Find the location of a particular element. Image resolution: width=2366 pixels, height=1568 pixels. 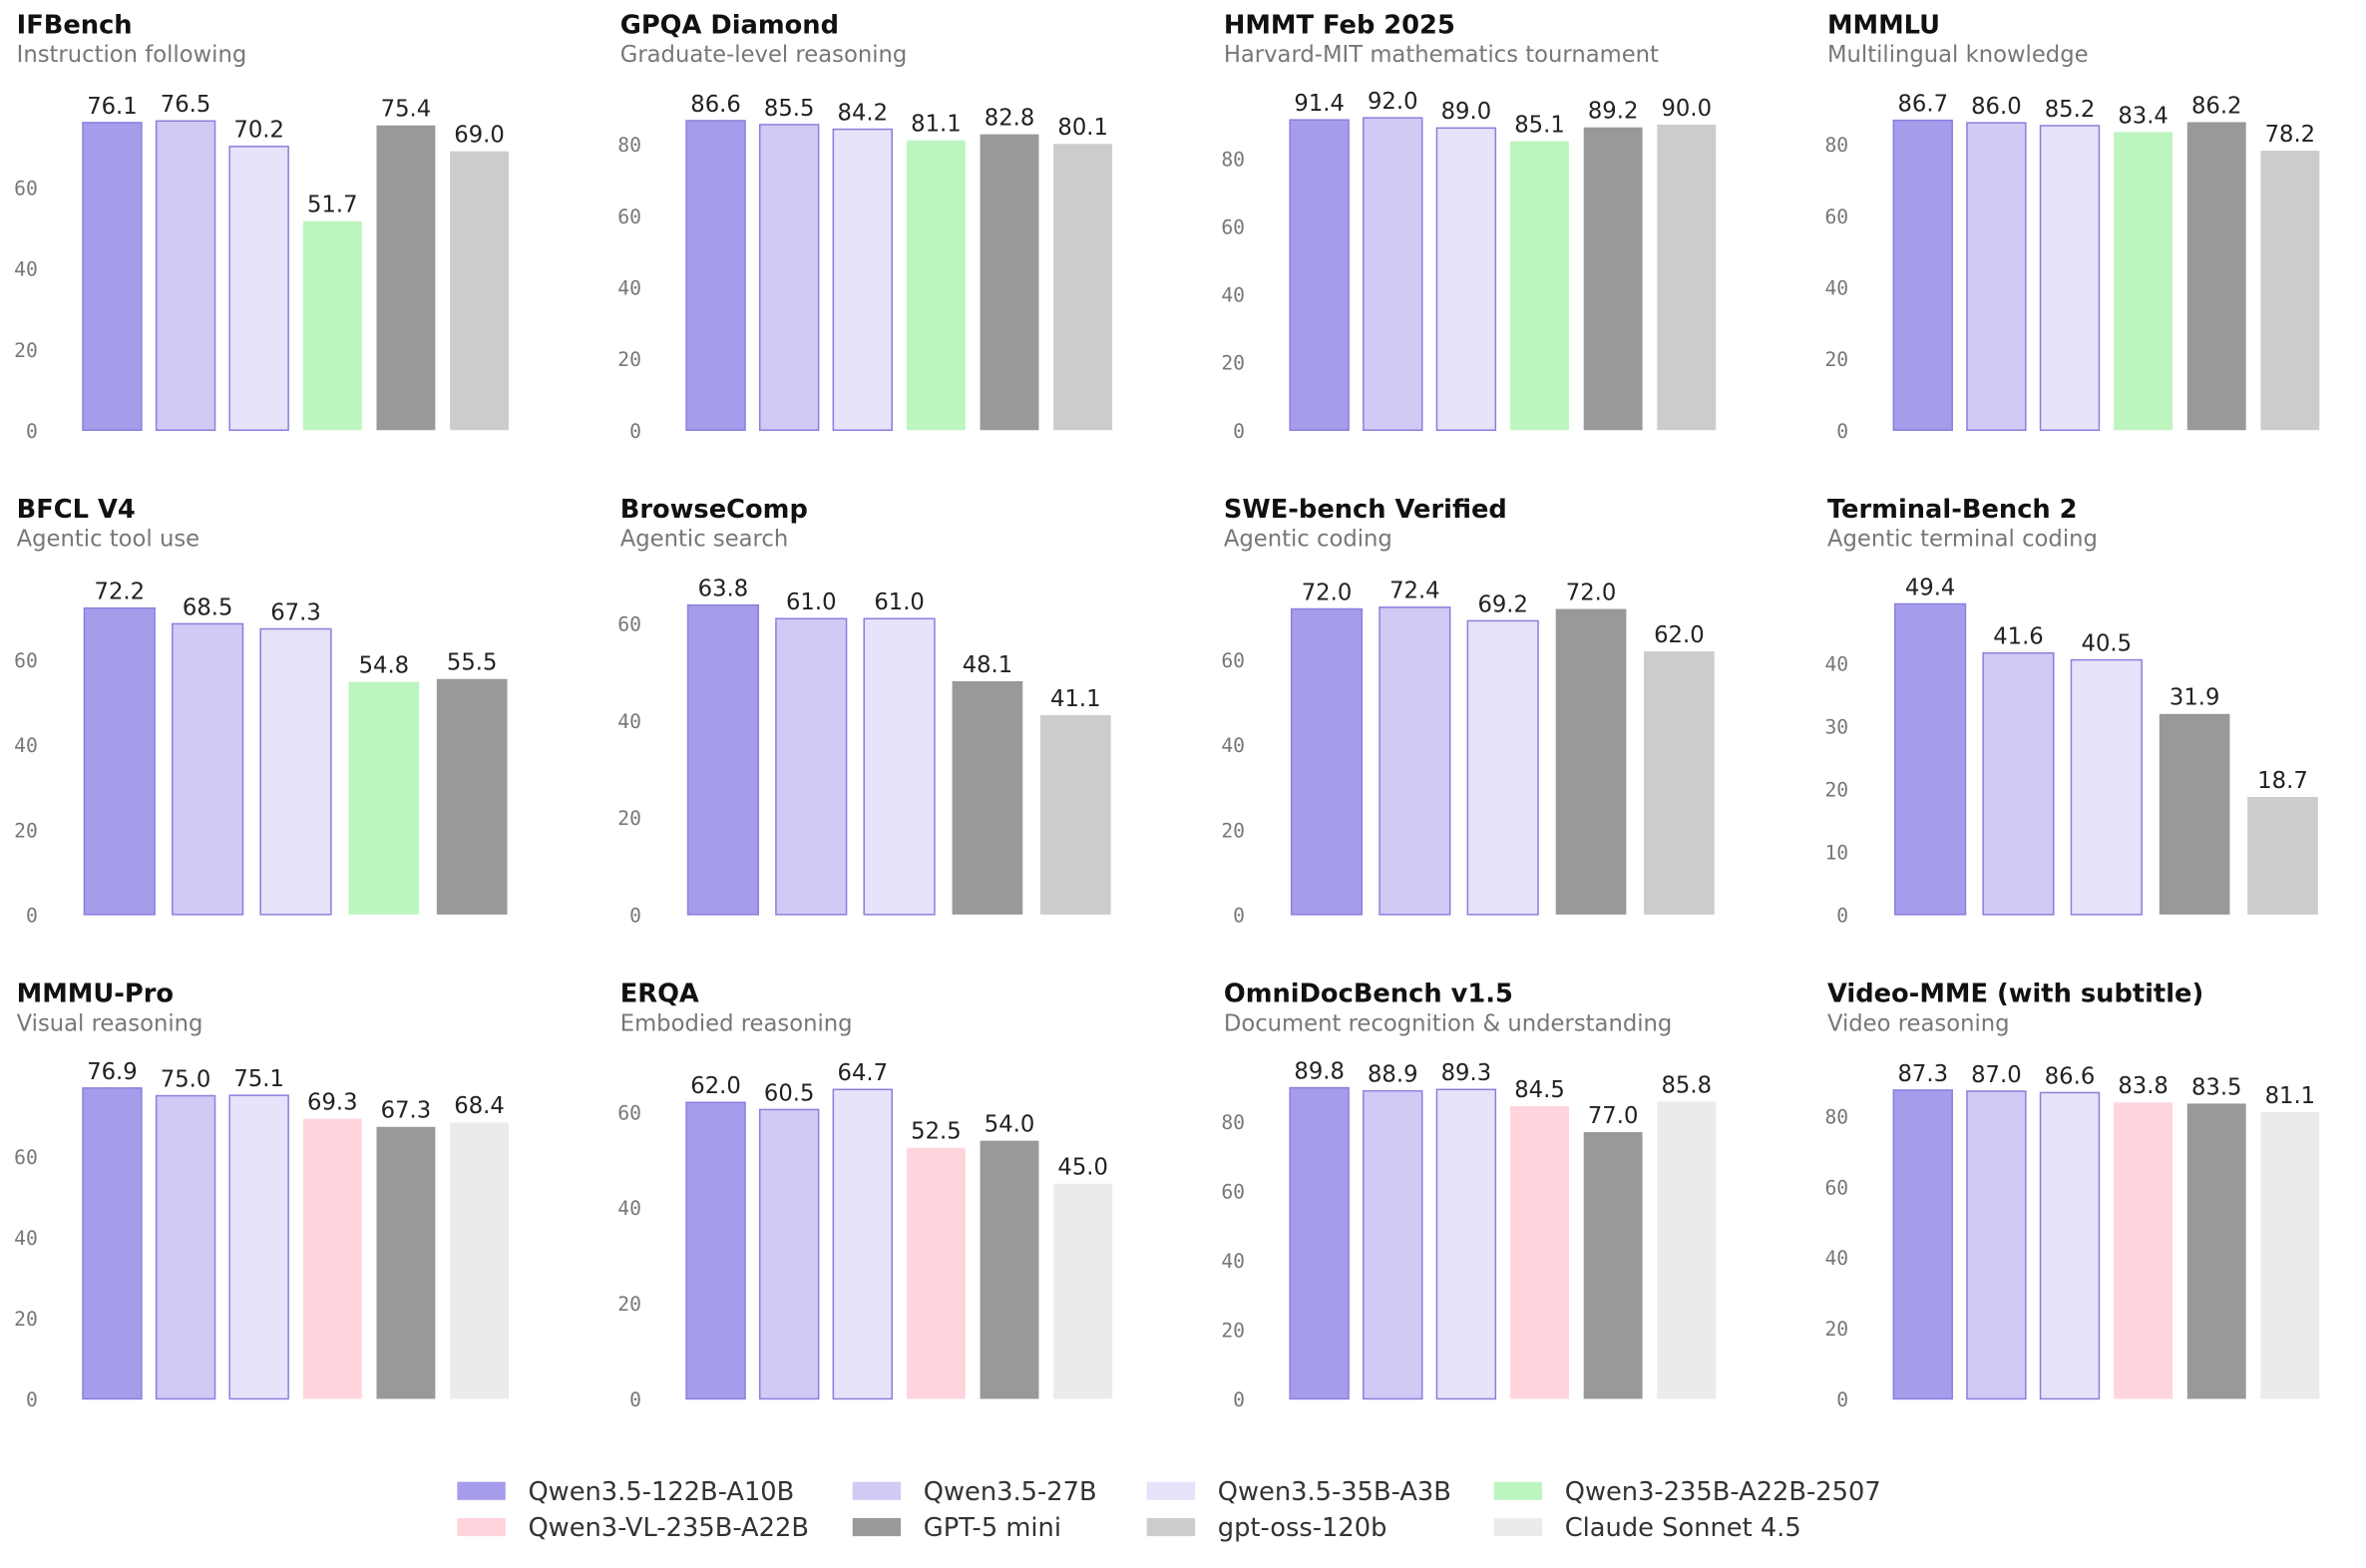

value-label: 72.2 is located at coordinates (121, 592).